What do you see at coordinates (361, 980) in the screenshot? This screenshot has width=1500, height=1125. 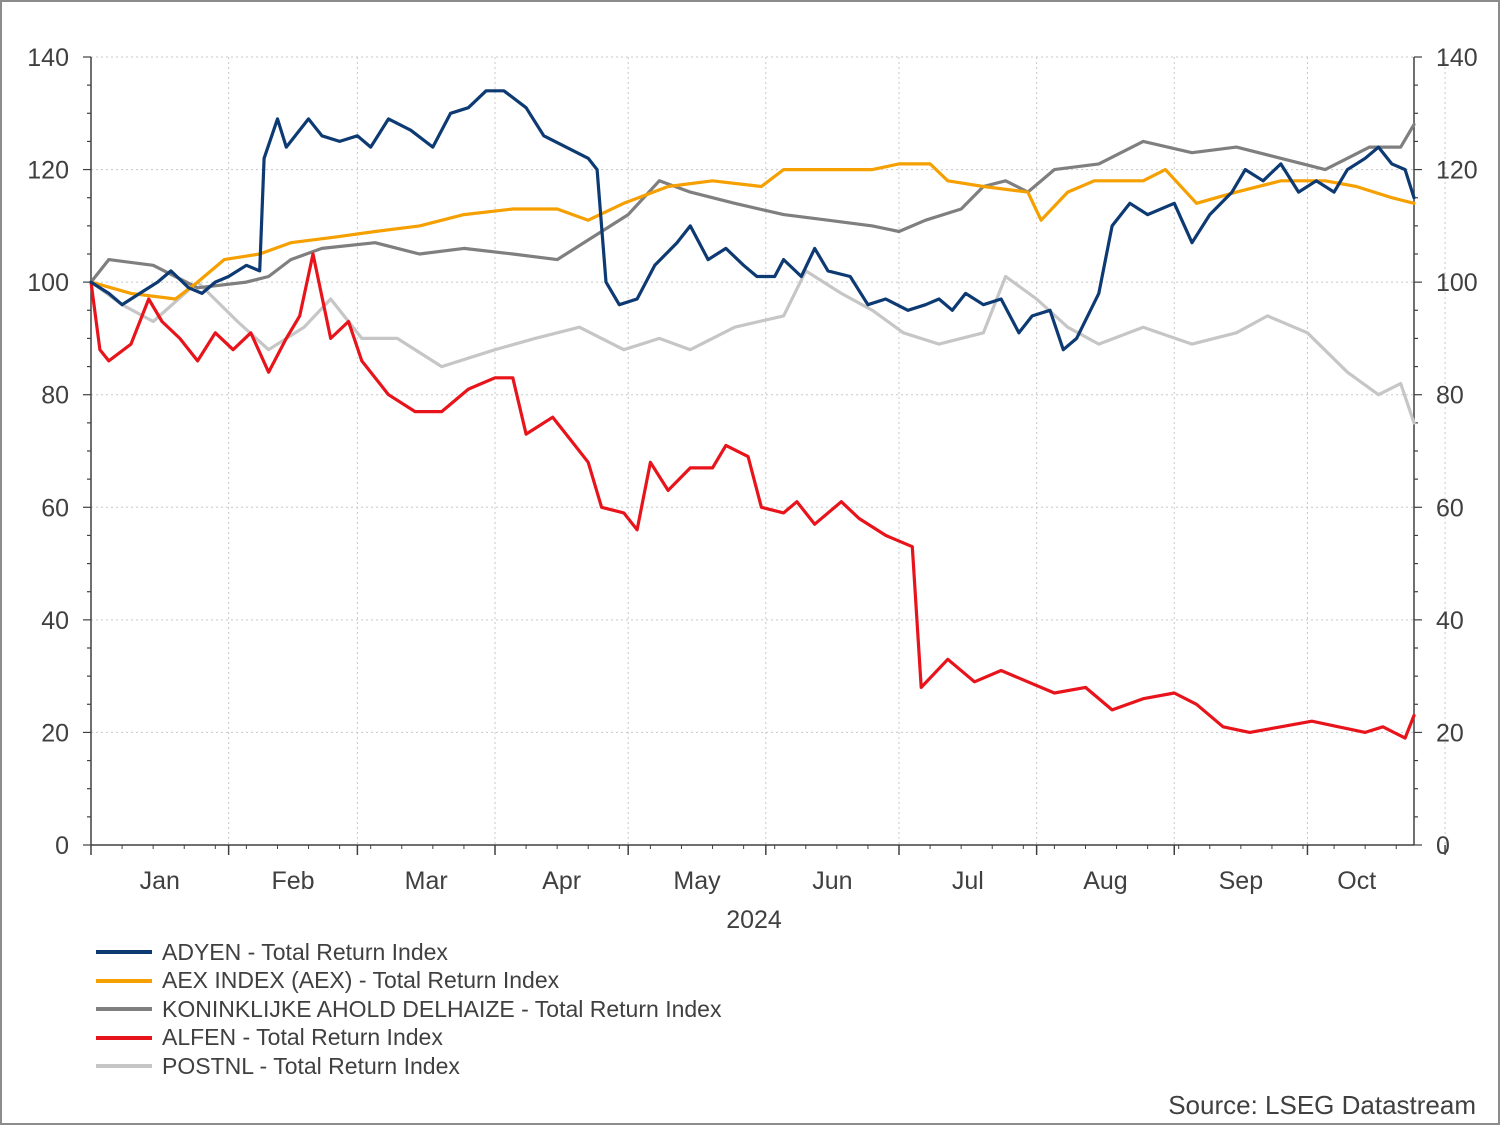 I see `legend-label: AEX INDEX (AEX) - Total Return Index` at bounding box center [361, 980].